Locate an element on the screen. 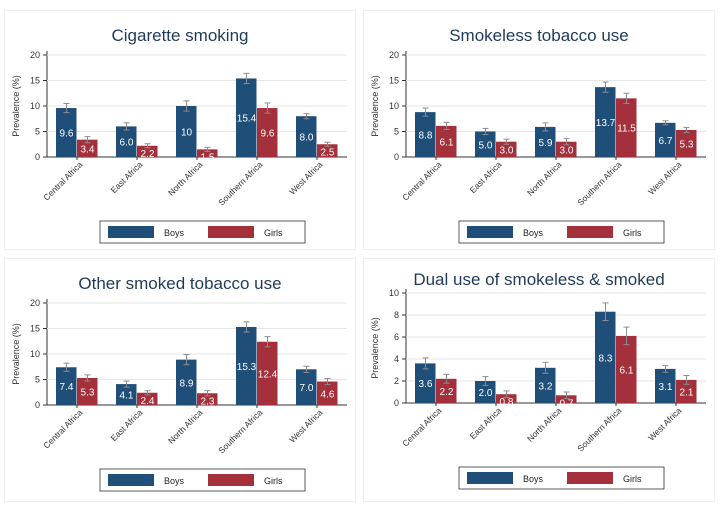  bar-girls-central-africa-label: 2.2 is located at coordinates (447, 392).